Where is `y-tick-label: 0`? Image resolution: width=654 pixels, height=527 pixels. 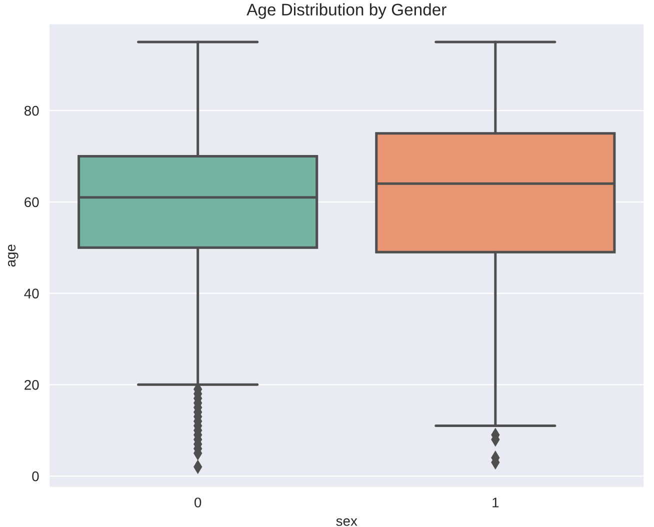
y-tick-label: 0 is located at coordinates (35, 476).